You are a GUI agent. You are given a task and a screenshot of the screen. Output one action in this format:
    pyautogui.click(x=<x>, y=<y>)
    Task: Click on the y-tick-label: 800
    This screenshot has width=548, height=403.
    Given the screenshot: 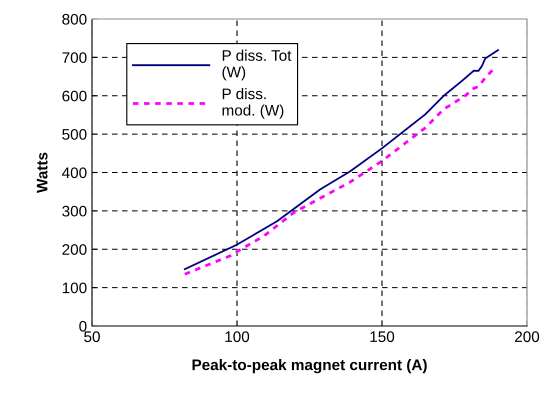 What is the action you would take?
    pyautogui.click(x=74, y=19)
    